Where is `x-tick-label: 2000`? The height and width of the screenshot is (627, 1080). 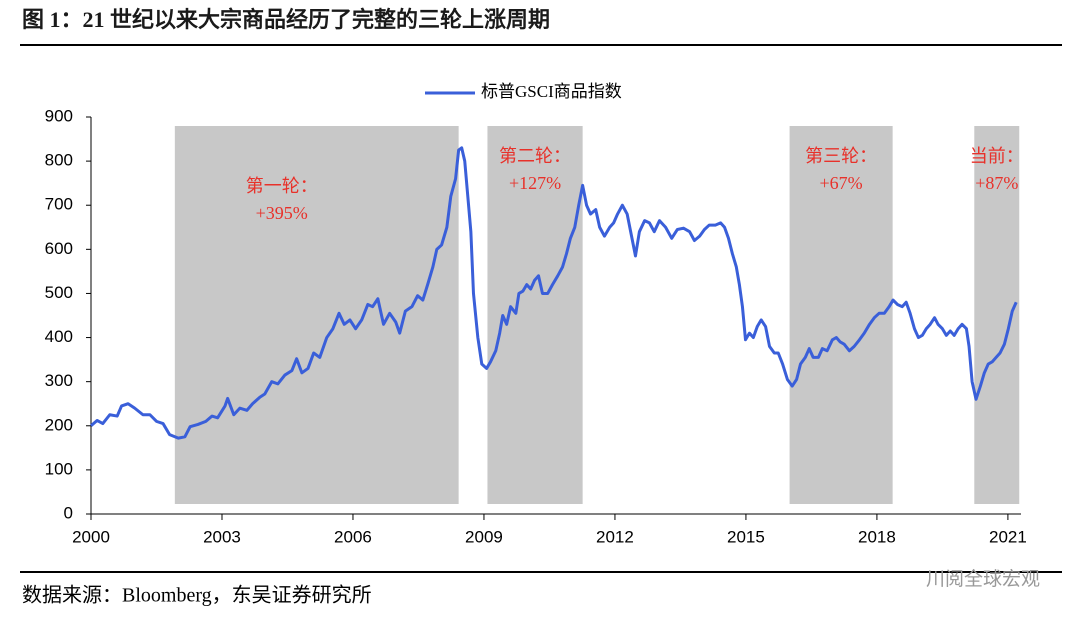 x-tick-label: 2000 is located at coordinates (91, 536).